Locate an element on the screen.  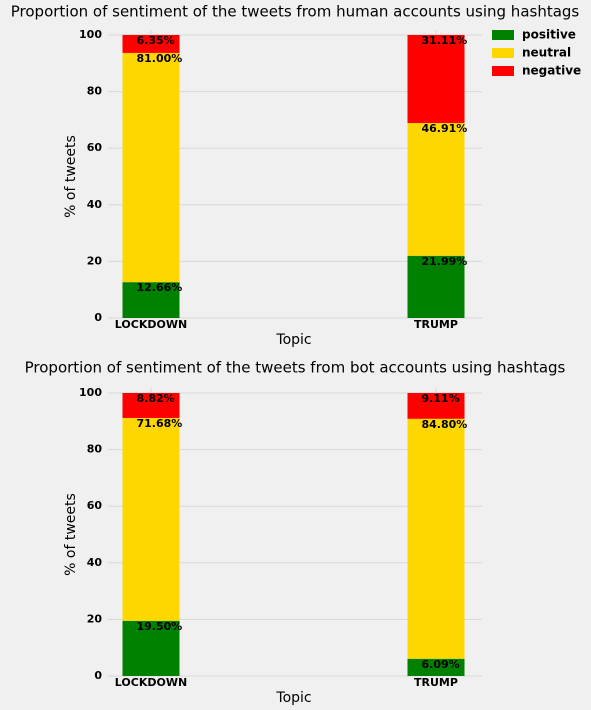
legend-label: neutral is located at coordinates (546, 53).